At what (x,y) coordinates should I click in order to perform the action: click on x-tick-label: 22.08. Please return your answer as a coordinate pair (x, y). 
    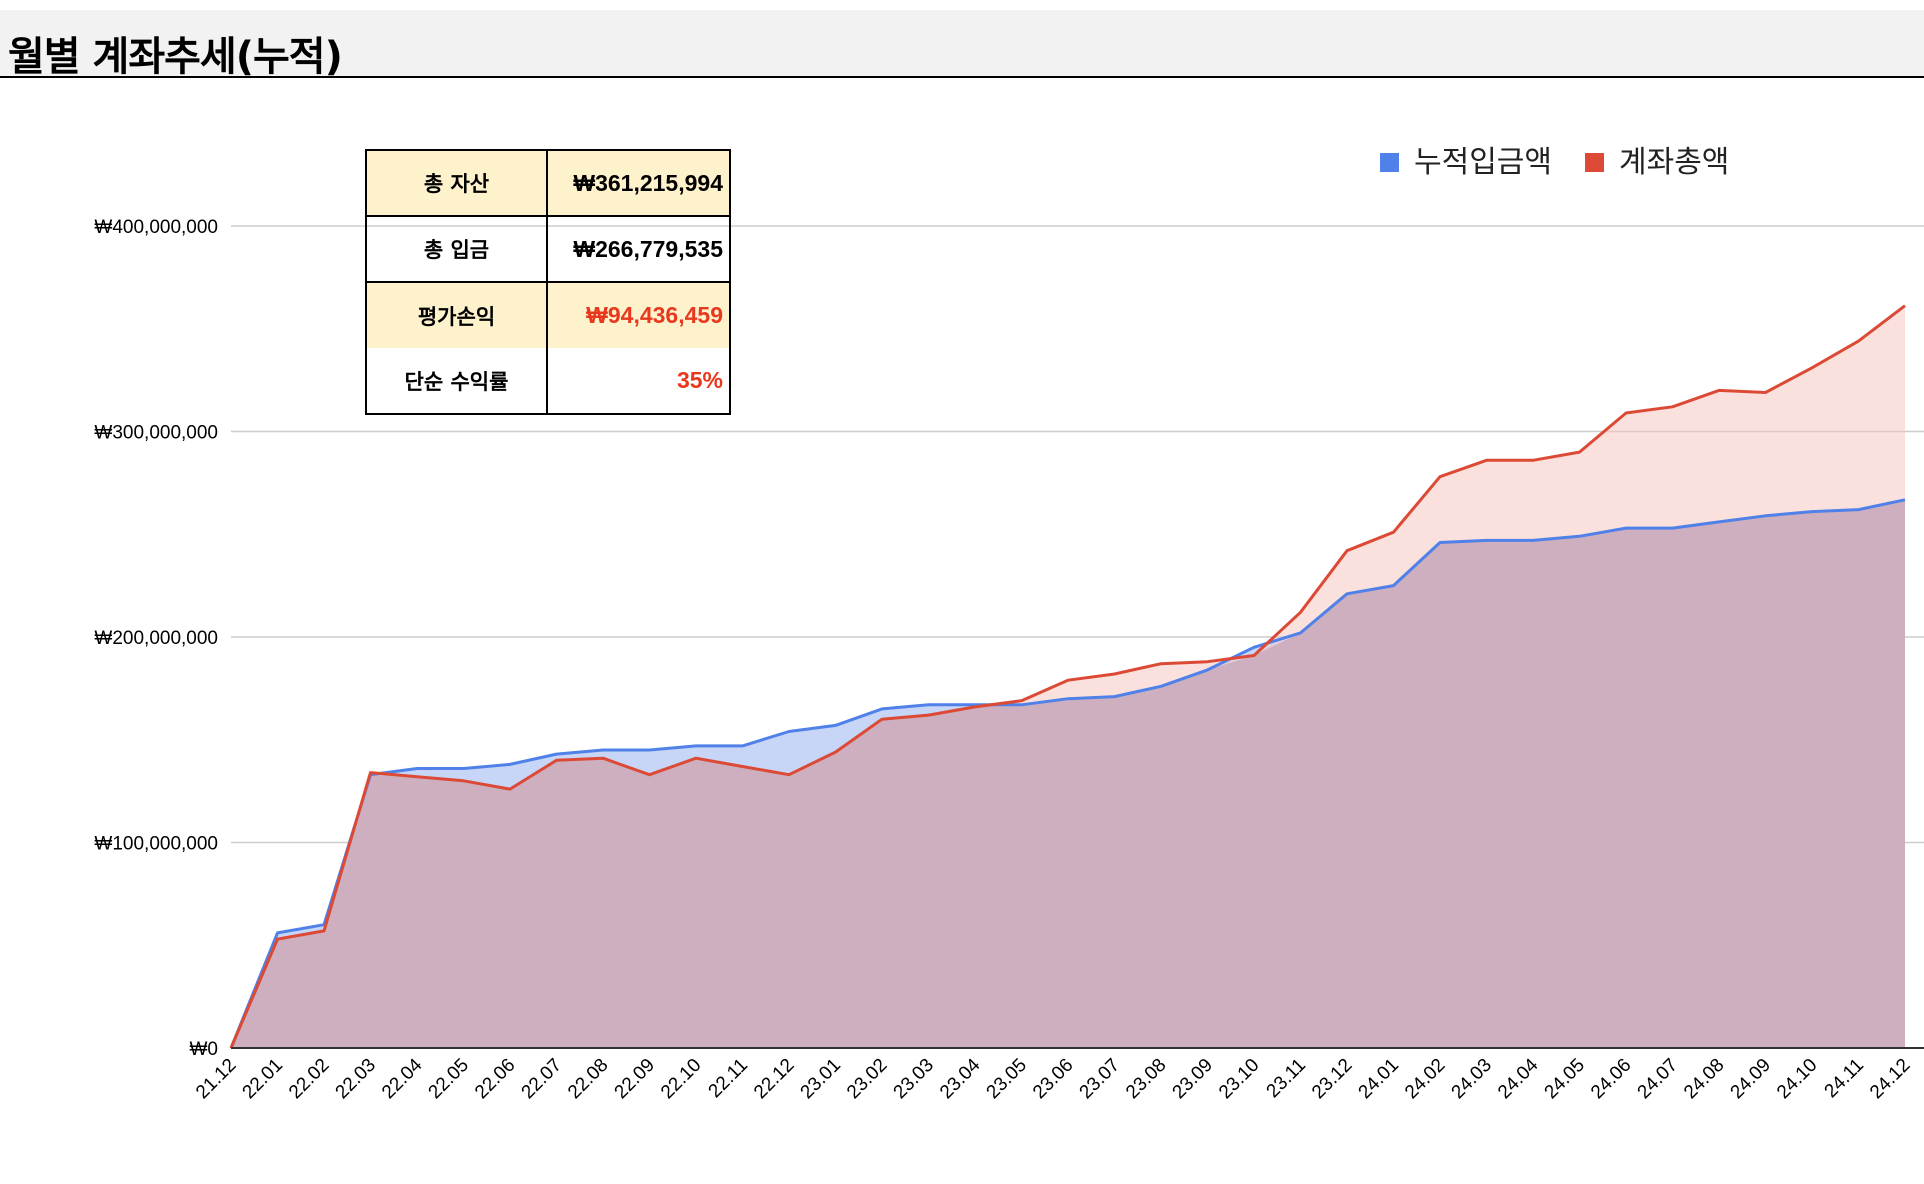
    Looking at the image, I should click on (588, 1079).